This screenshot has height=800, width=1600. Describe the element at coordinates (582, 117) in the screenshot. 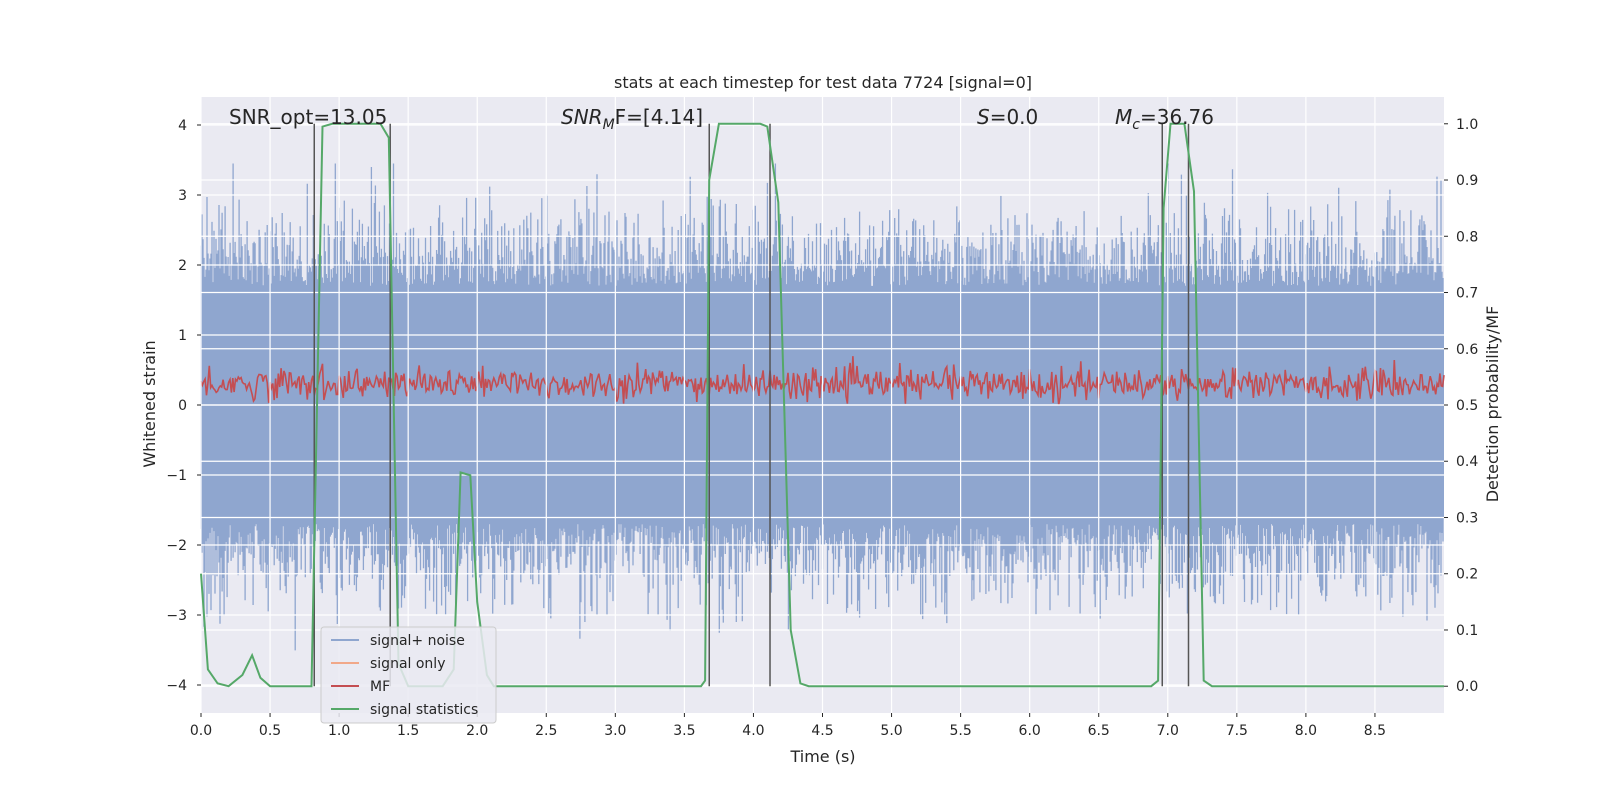

I see `annotation-snr-mf-main: SNR` at that location.